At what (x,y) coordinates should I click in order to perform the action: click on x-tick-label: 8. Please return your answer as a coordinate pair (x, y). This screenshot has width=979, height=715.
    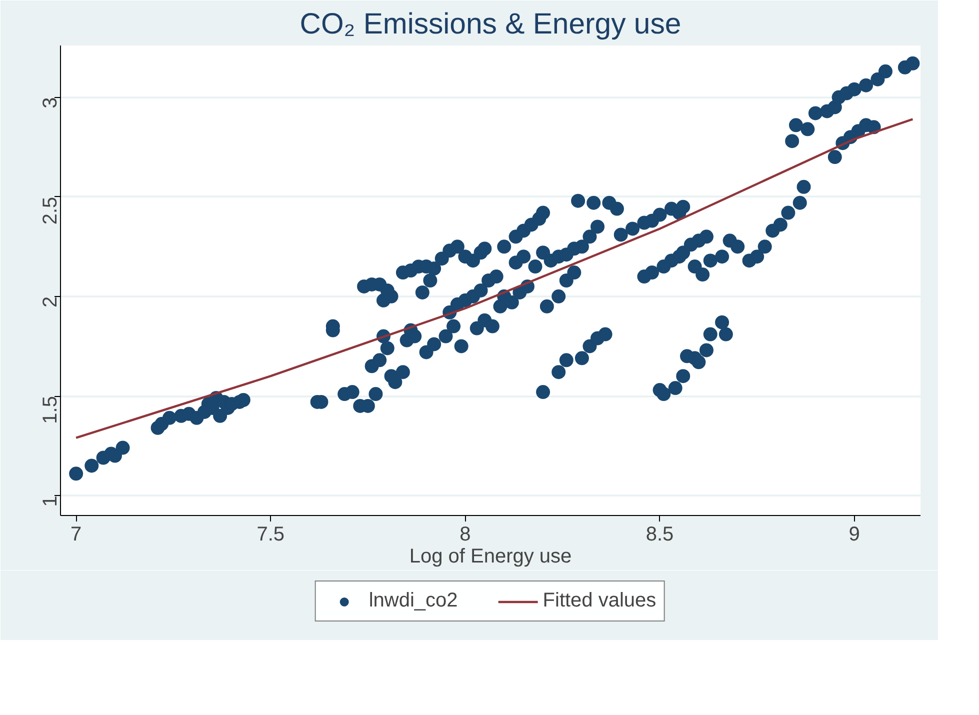
    Looking at the image, I should click on (465, 535).